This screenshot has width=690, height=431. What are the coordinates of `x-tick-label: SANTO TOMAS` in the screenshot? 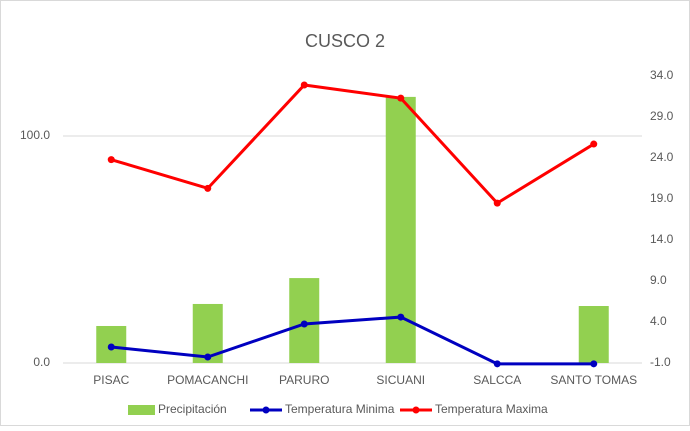 It's located at (593, 380).